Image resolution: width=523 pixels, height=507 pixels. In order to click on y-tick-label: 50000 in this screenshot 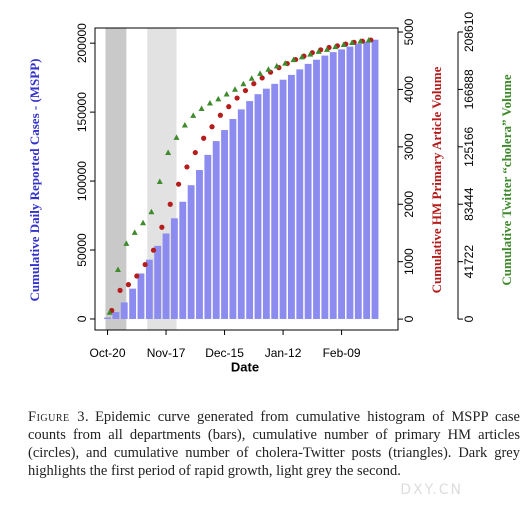, I will do `click(82, 250)`.